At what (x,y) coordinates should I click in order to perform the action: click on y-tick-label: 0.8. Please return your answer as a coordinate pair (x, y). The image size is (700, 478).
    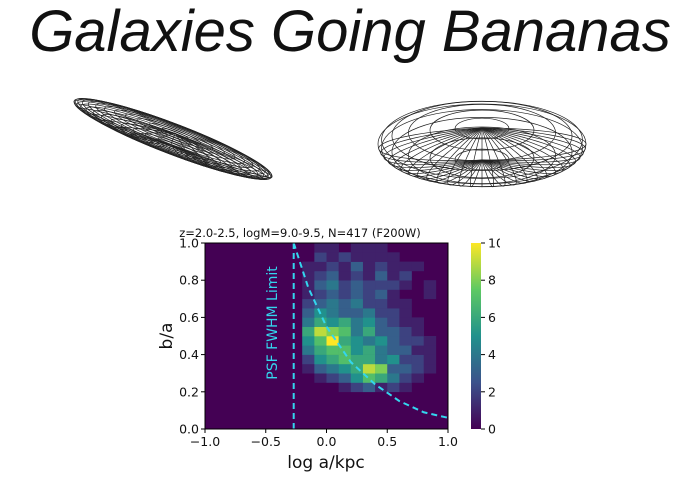
    Looking at the image, I should click on (189, 280).